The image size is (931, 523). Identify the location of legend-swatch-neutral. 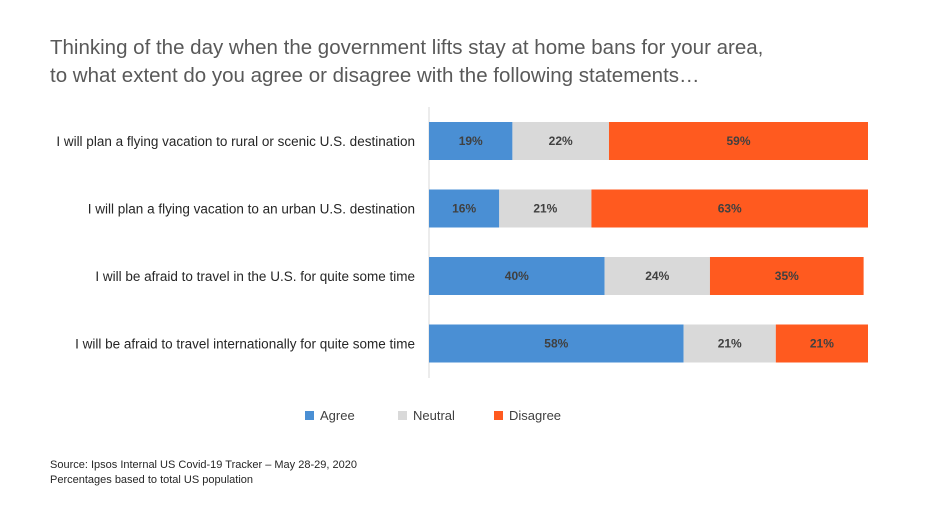
(402, 415).